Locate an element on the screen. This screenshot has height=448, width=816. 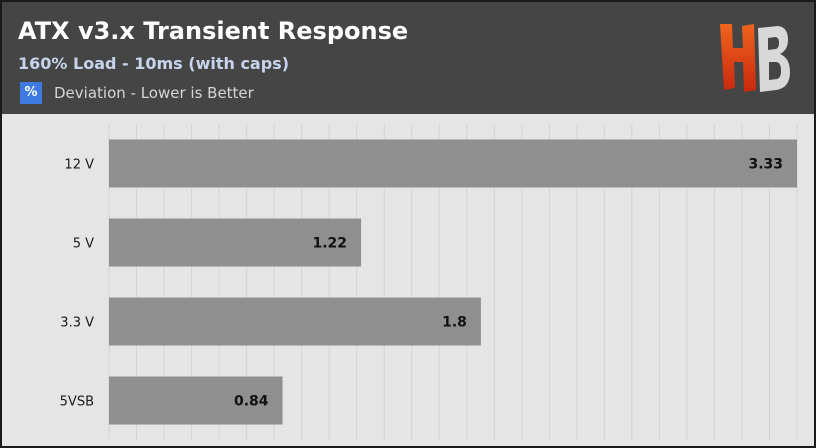
metric-label: Deviation - Lower is Better is located at coordinates (154, 93).